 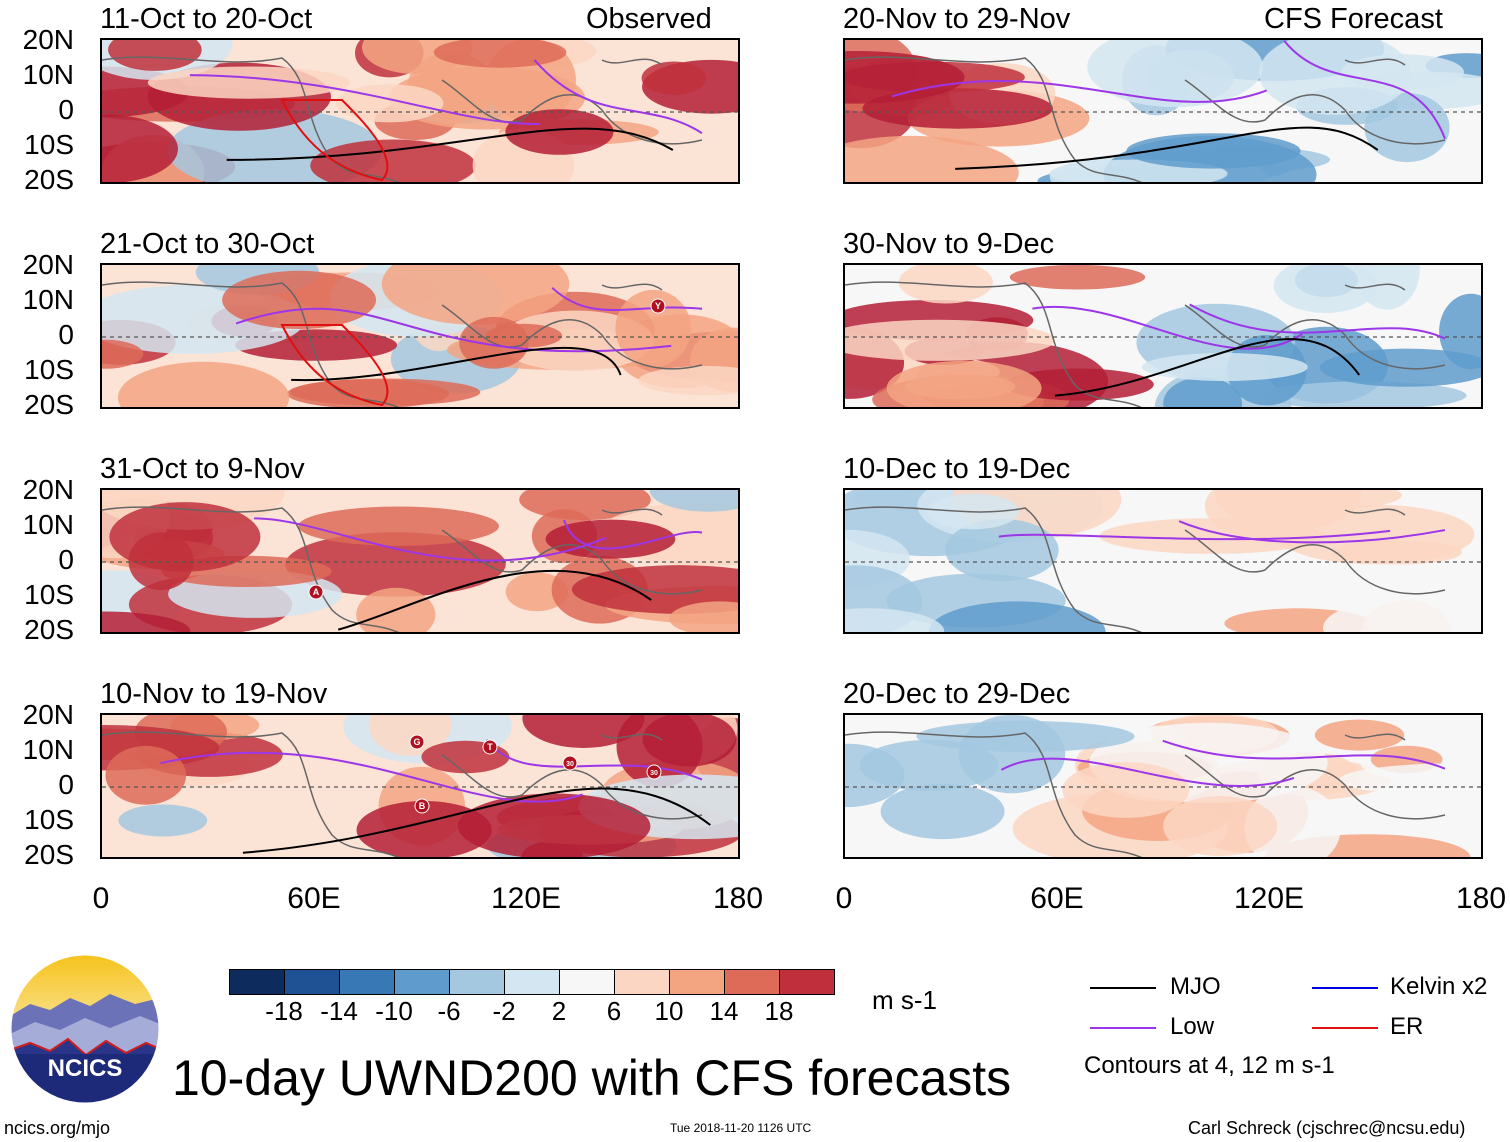 What do you see at coordinates (526, 898) in the screenshot?
I see `lon-label-left: 120E` at bounding box center [526, 898].